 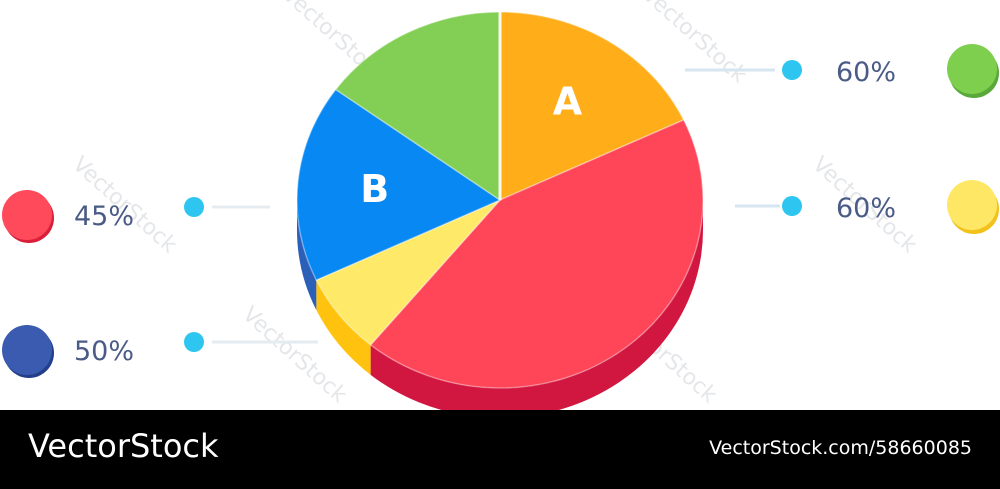 I want to click on legend-value: 45%, so click(x=104, y=216).